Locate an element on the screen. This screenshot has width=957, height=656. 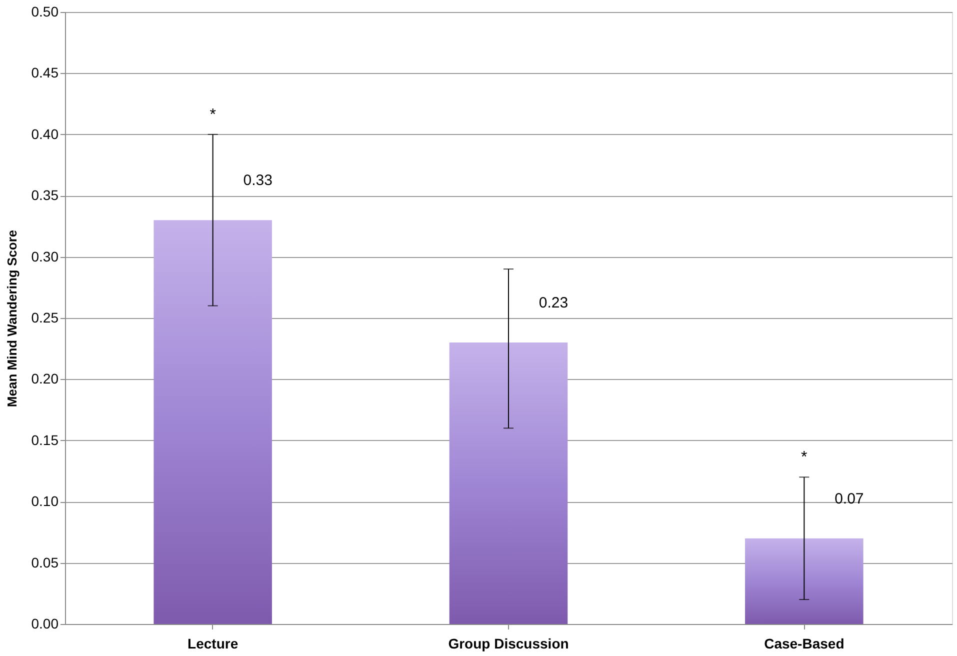
y-tick-label: 0.45 is located at coordinates (45, 72).